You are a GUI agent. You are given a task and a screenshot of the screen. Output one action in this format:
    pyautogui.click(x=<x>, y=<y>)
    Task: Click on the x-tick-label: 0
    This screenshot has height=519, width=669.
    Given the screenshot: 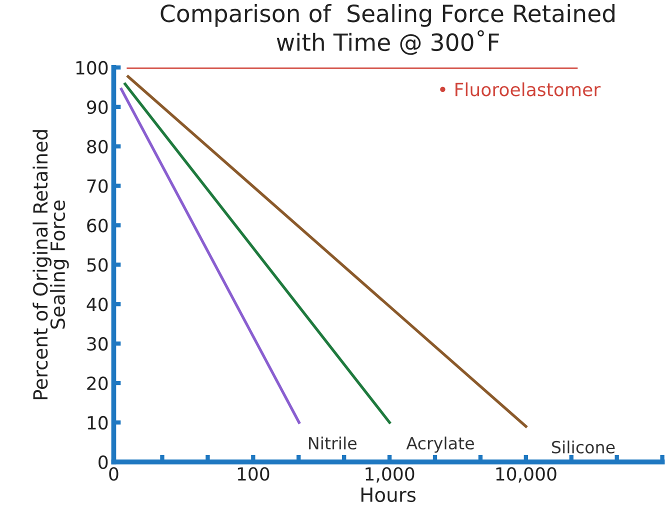 What is the action you would take?
    pyautogui.click(x=113, y=474)
    